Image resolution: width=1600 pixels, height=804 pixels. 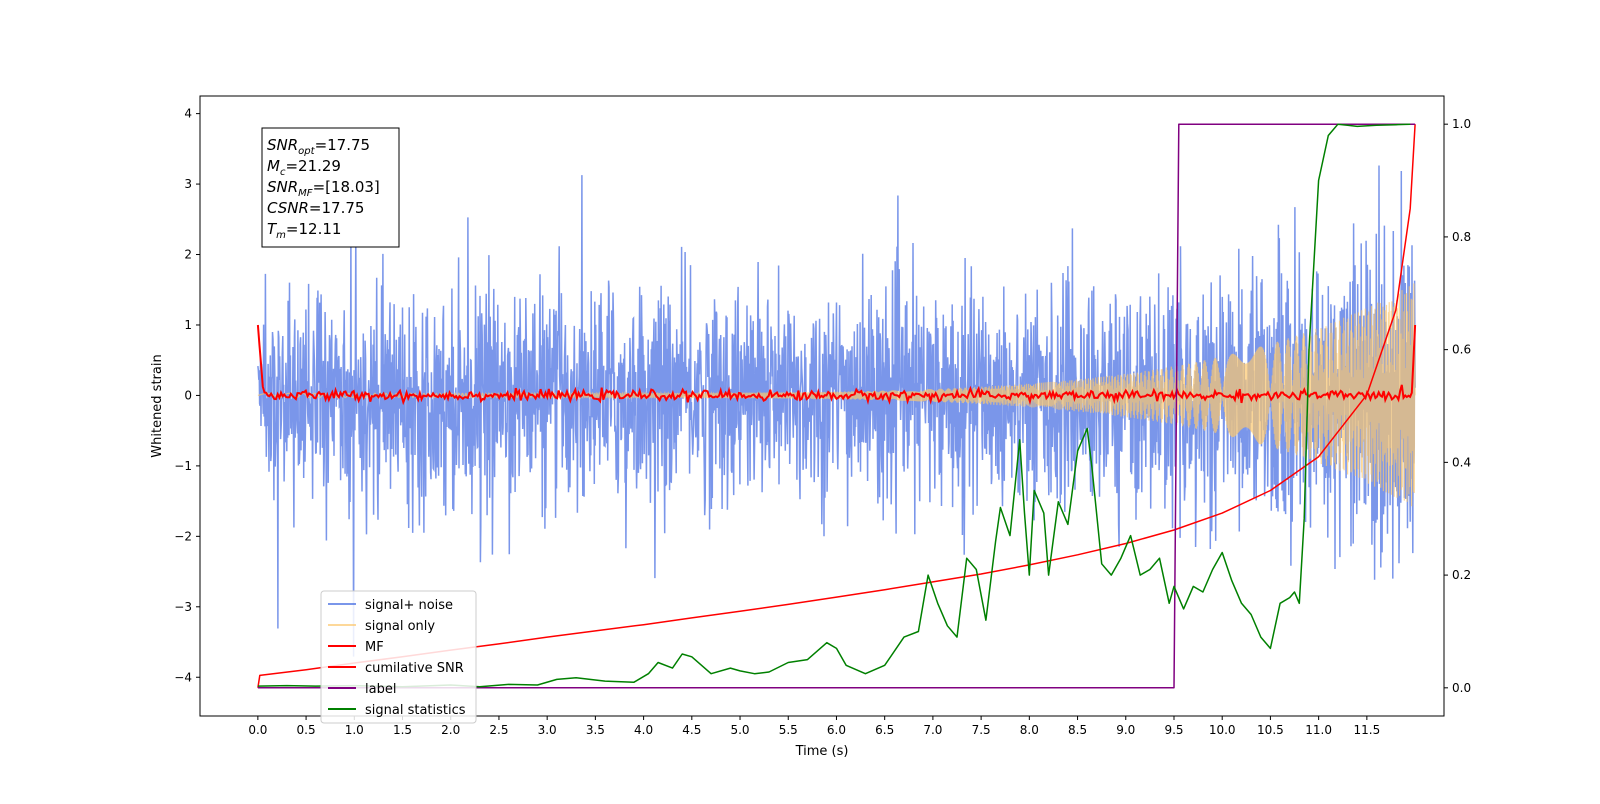 What do you see at coordinates (1029, 730) in the screenshot?
I see `x-tick-label: 8.0` at bounding box center [1029, 730].